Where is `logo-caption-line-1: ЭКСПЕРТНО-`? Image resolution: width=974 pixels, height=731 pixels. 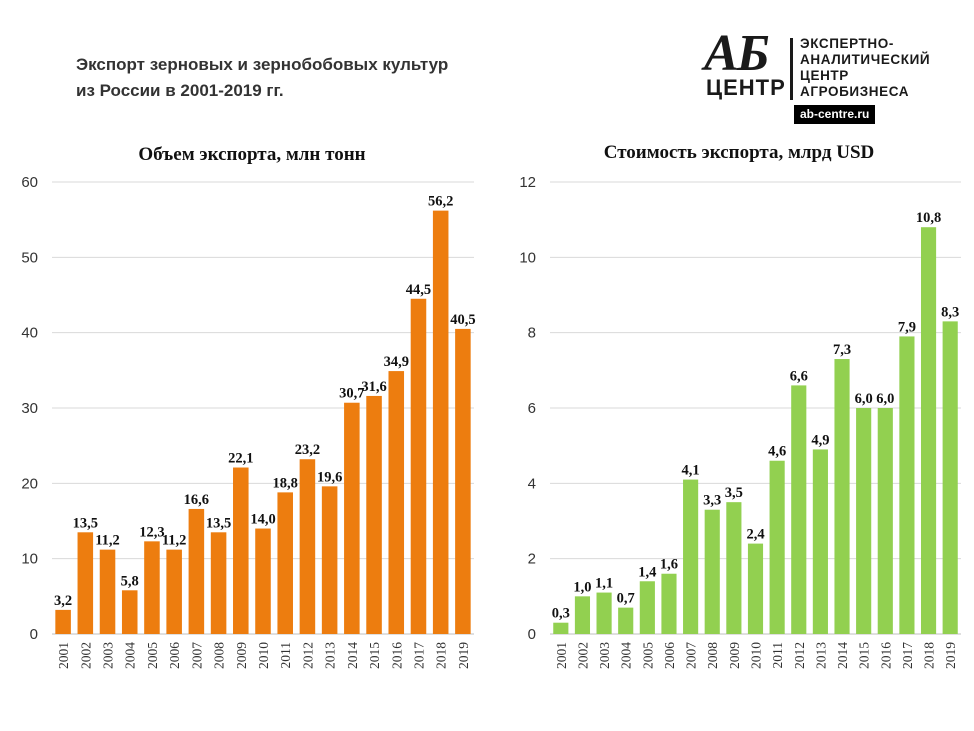 logo-caption-line-1: ЭКСПЕРТНО- is located at coordinates (847, 43).